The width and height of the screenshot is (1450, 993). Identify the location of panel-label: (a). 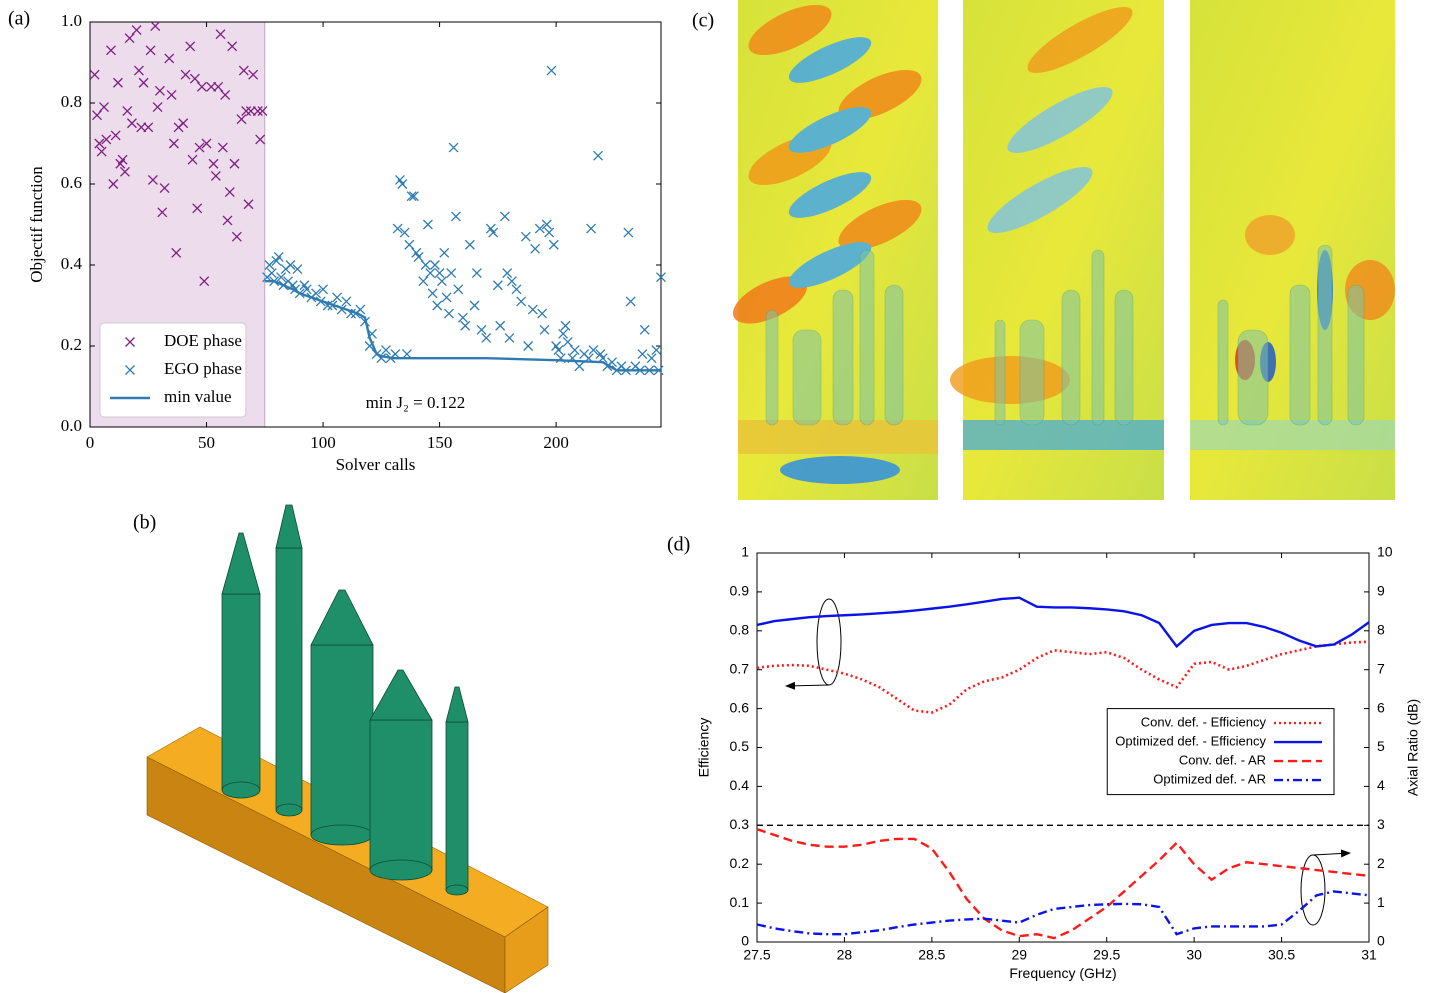
(19, 19).